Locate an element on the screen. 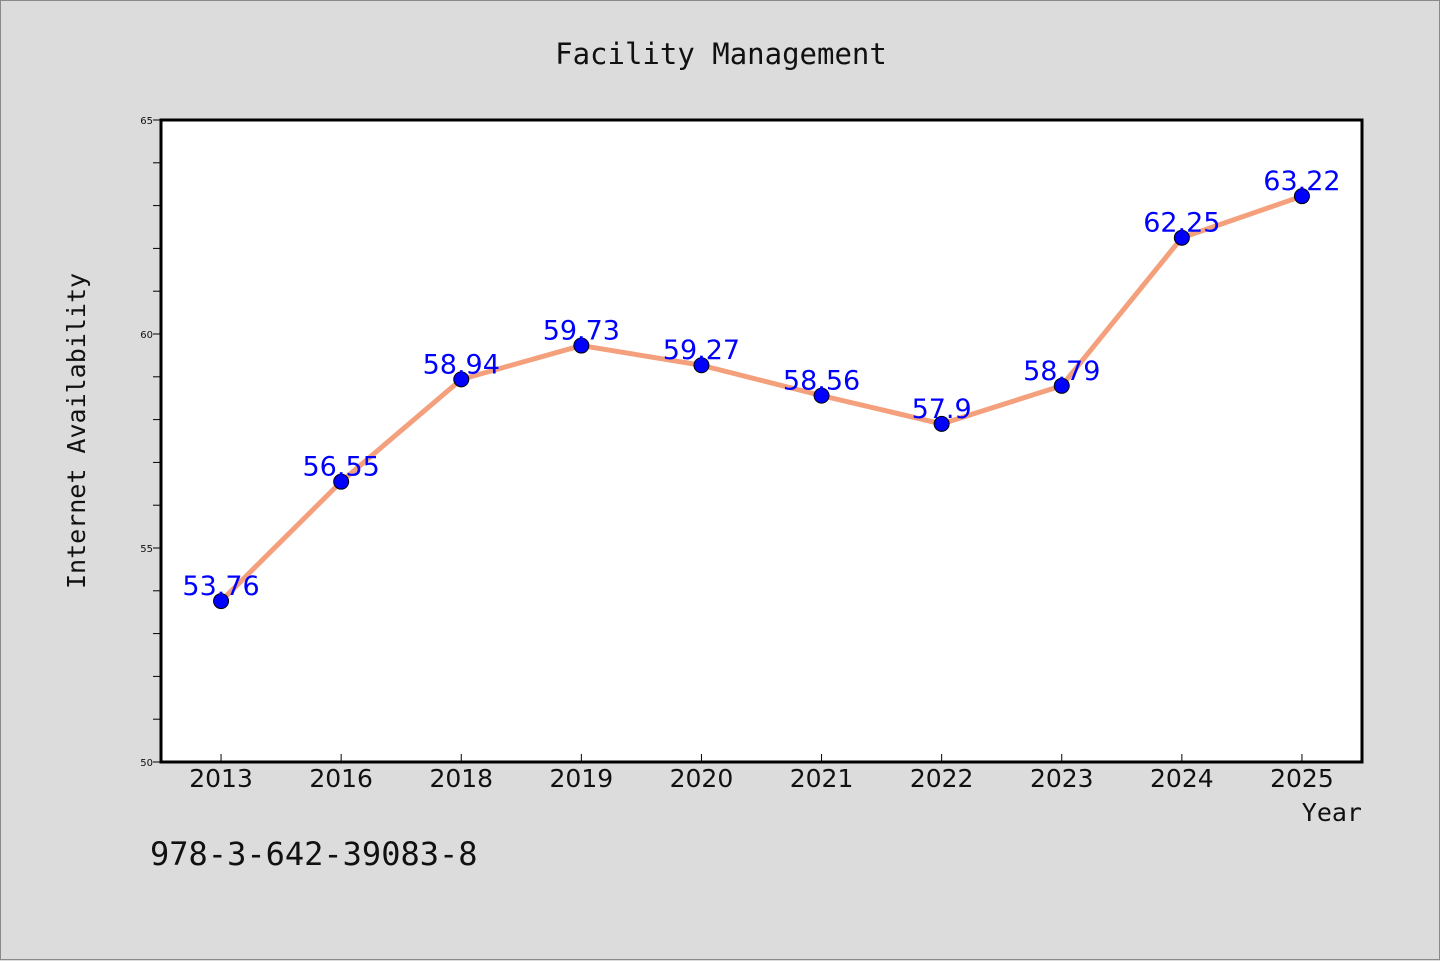 The width and height of the screenshot is (1440, 961). x-tick-label: 2025 is located at coordinates (1302, 778).